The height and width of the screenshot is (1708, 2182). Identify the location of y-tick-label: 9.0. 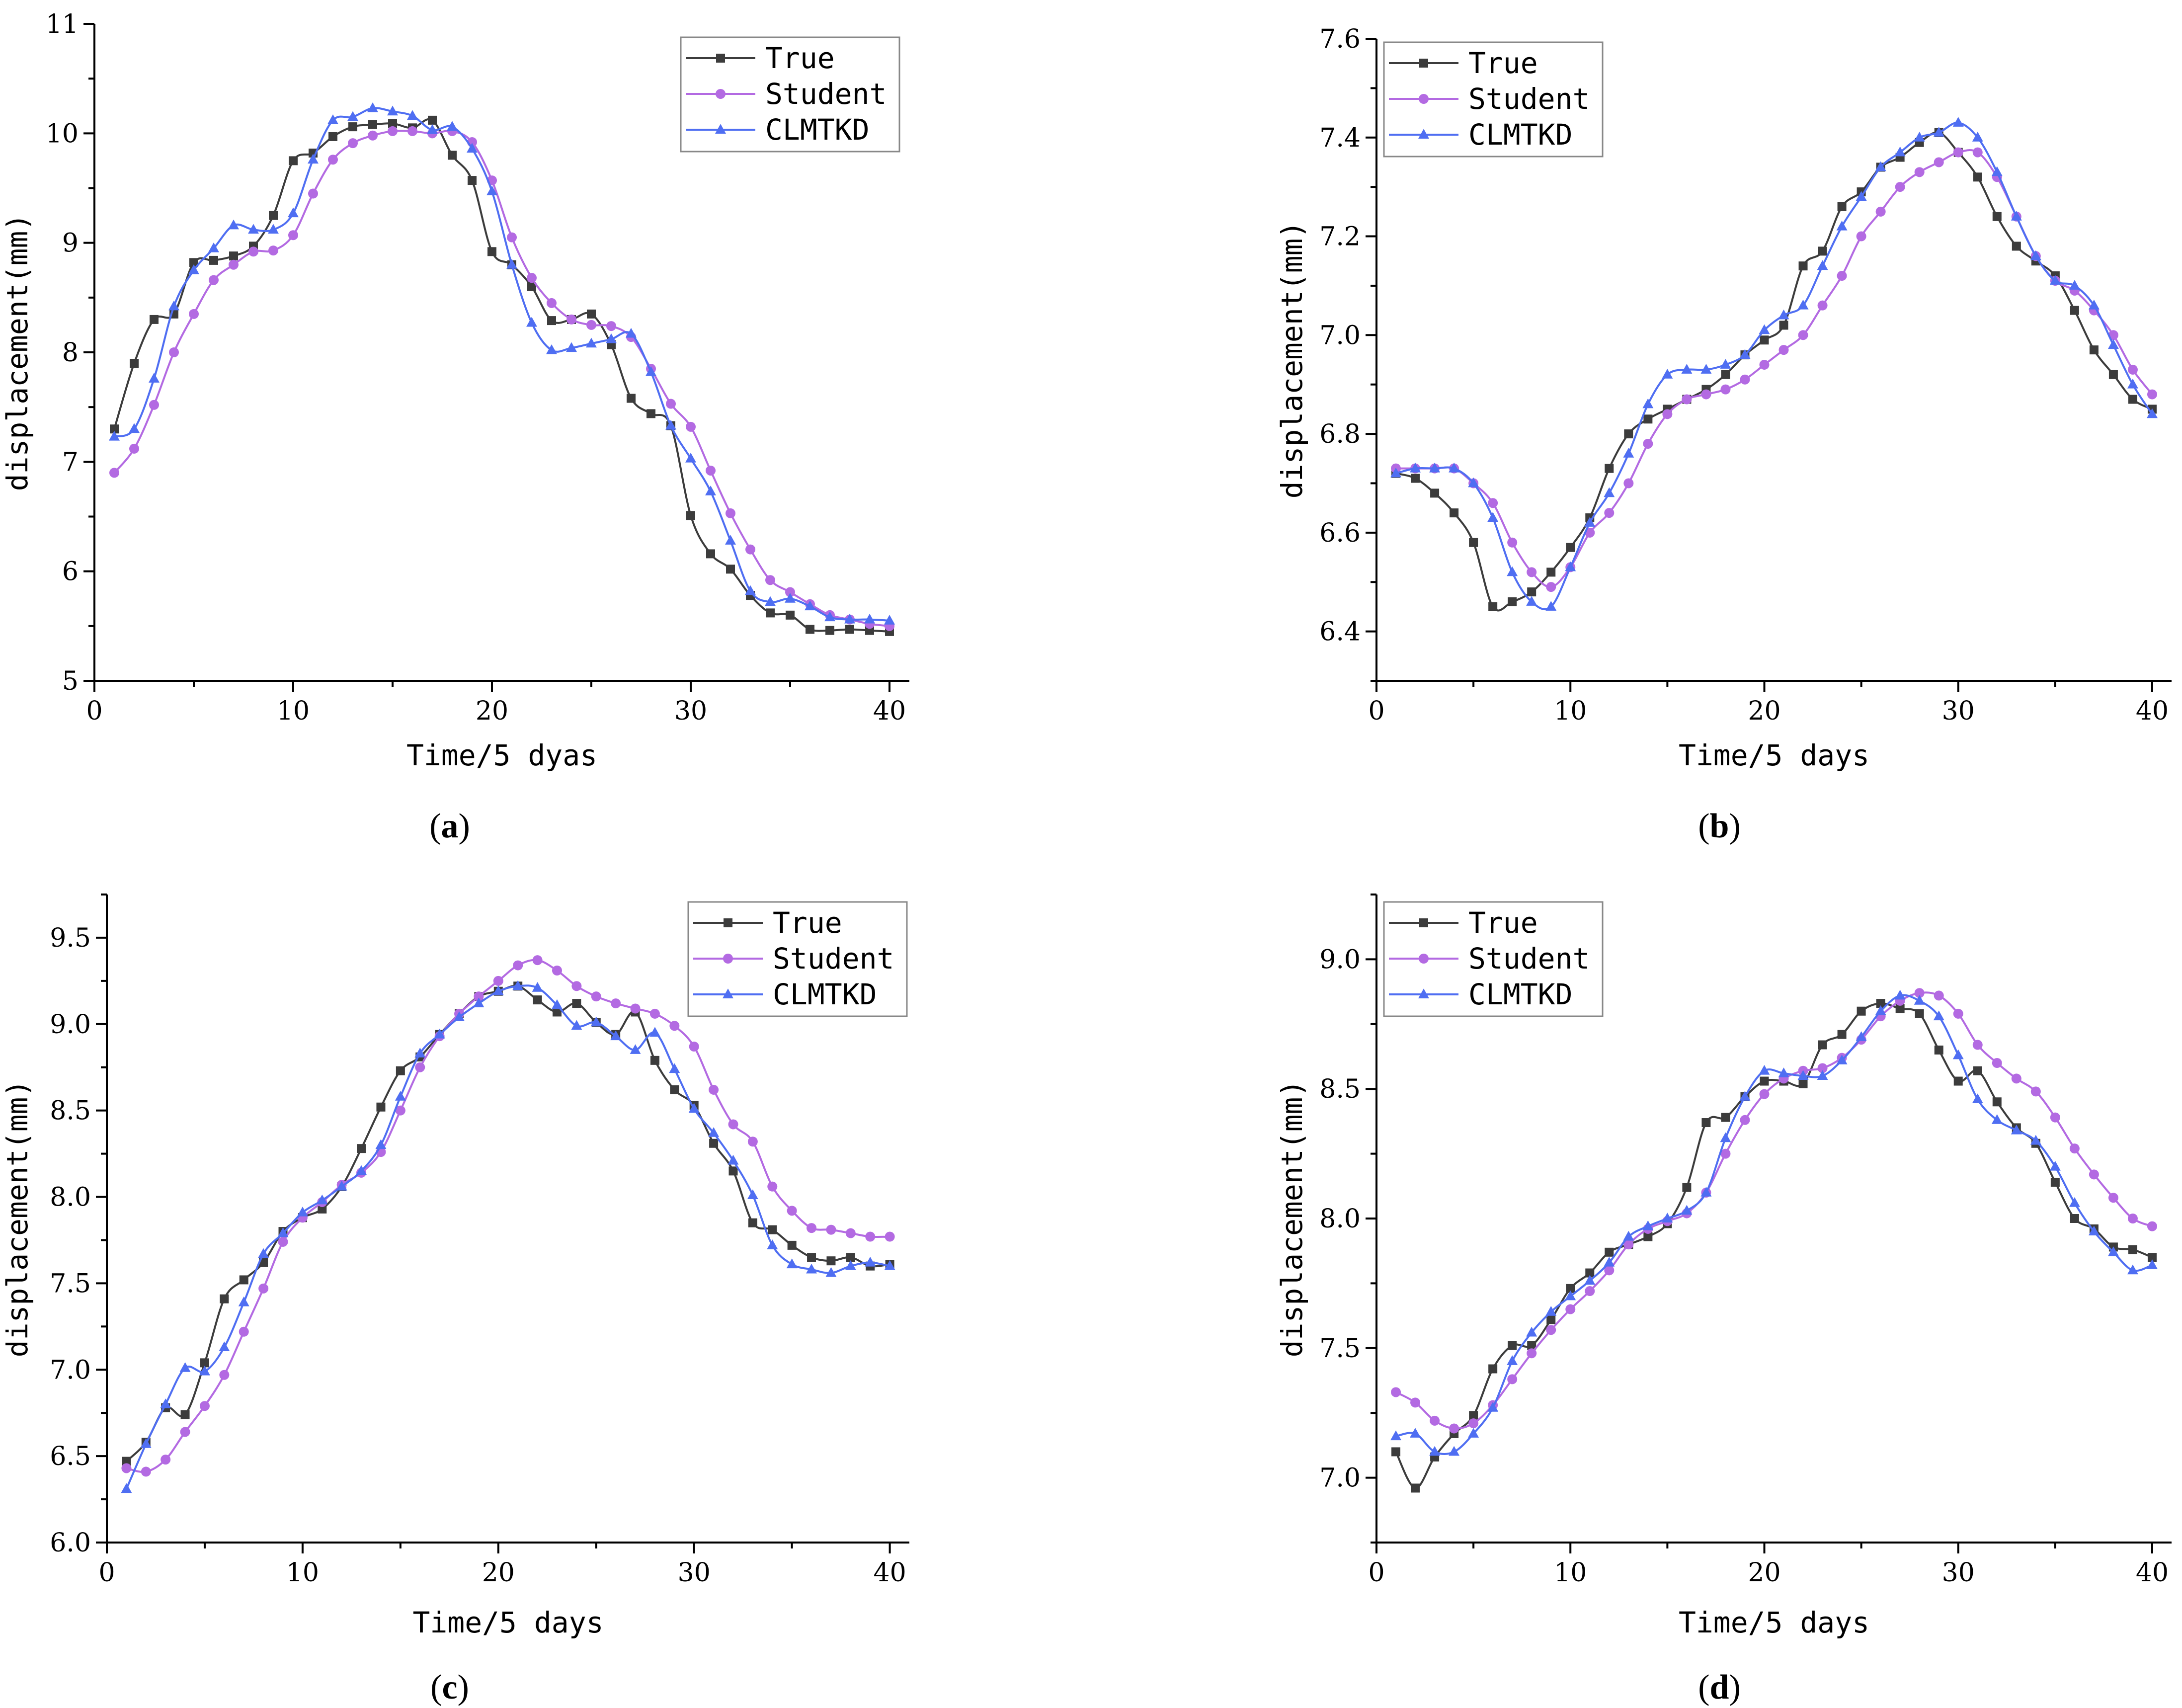
(70, 1025).